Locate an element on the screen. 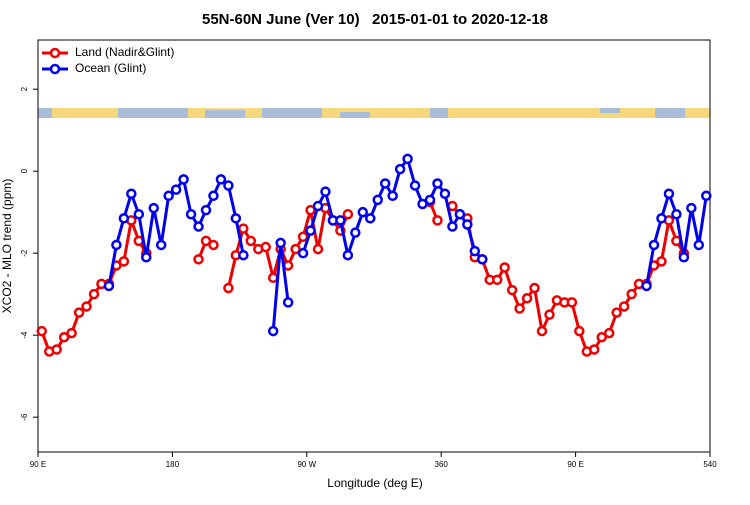 The width and height of the screenshot is (750, 505). x-axis-label: Longitude (deg E) is located at coordinates (374, 483).